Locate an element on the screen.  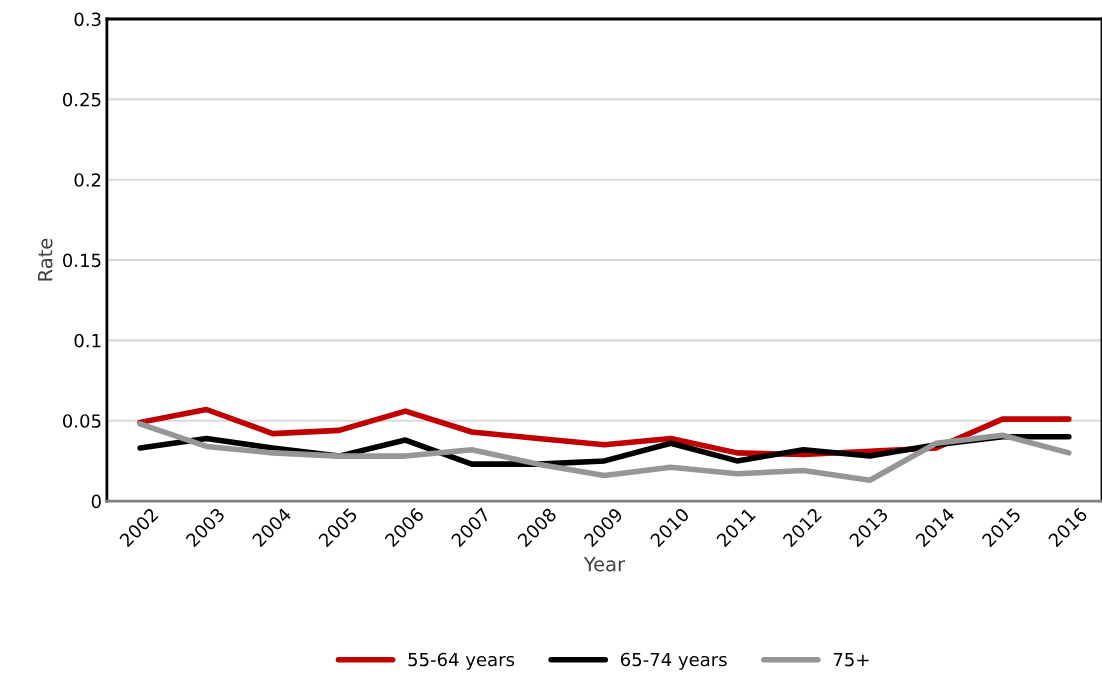
y-tick-label: 0.2 is located at coordinates (87, 180).